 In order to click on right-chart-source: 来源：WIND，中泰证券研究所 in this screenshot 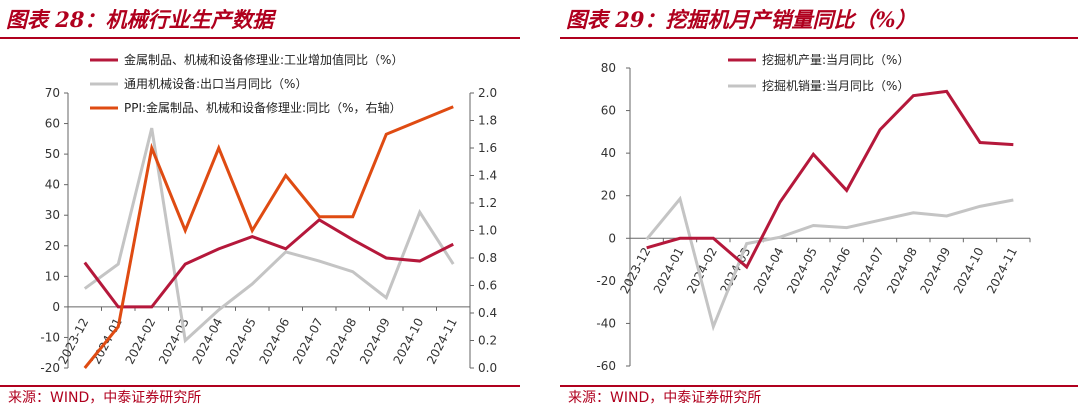, I will do `click(665, 398)`.